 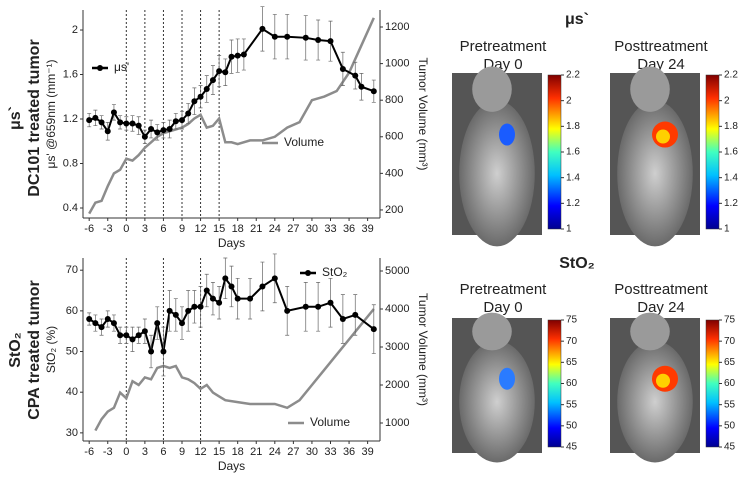 I want to click on x-tick-label: 30, so click(x=312, y=229).